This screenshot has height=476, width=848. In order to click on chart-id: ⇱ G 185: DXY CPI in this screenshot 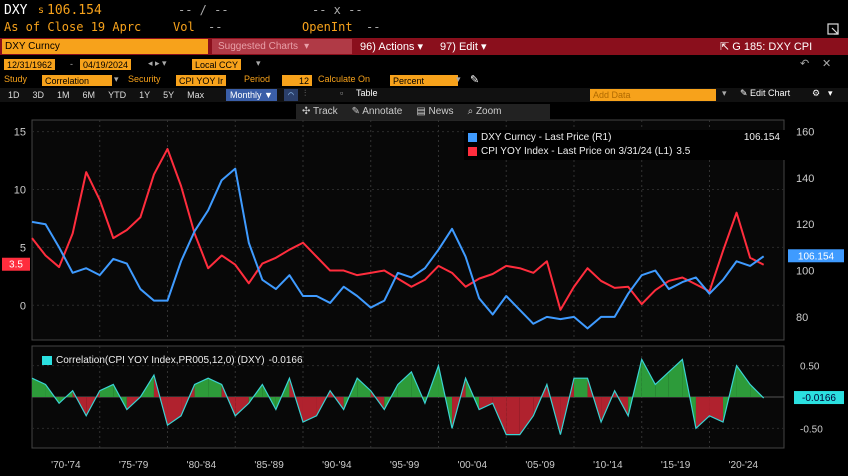, I will do `click(766, 46)`.